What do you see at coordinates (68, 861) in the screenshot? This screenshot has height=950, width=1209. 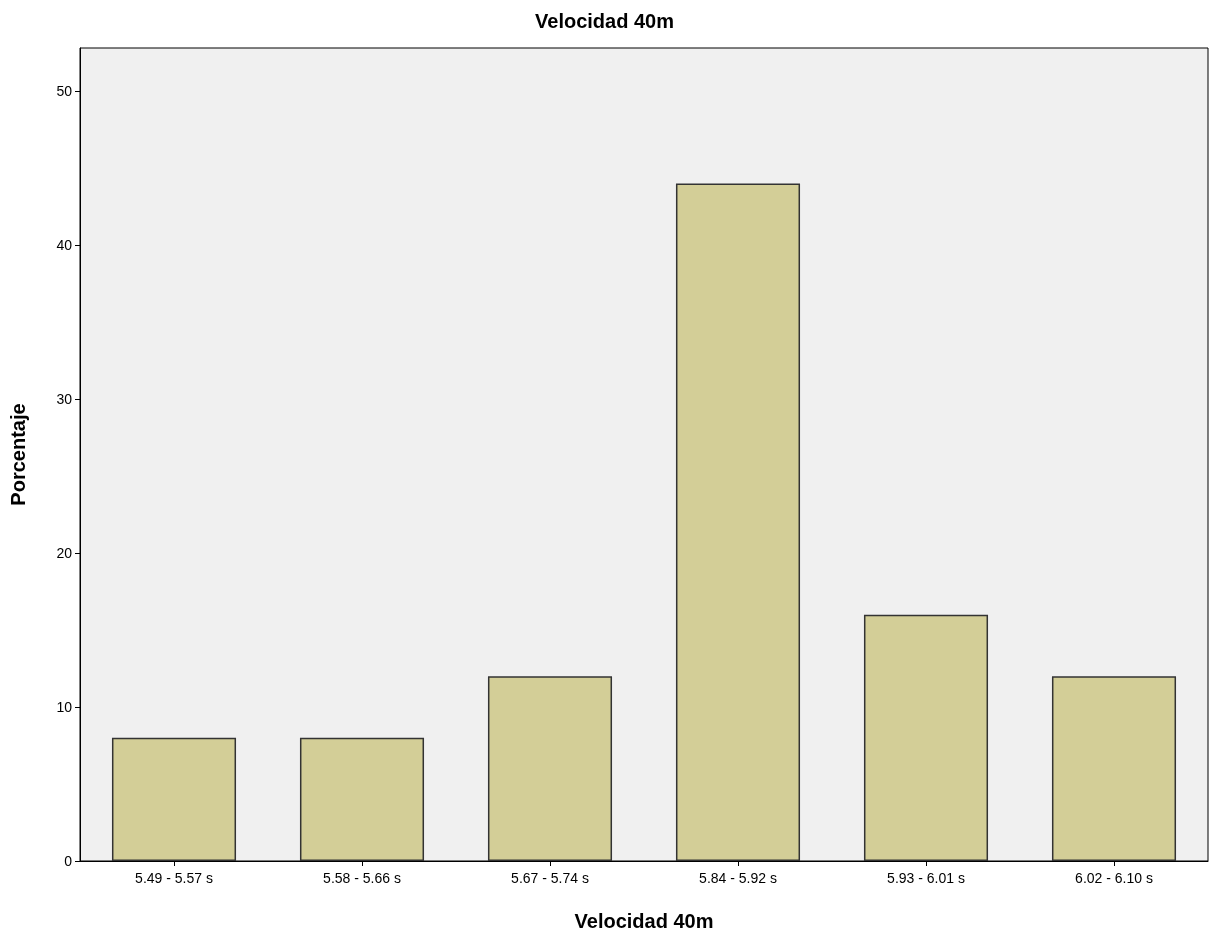 I see `y-tick-label: 0` at bounding box center [68, 861].